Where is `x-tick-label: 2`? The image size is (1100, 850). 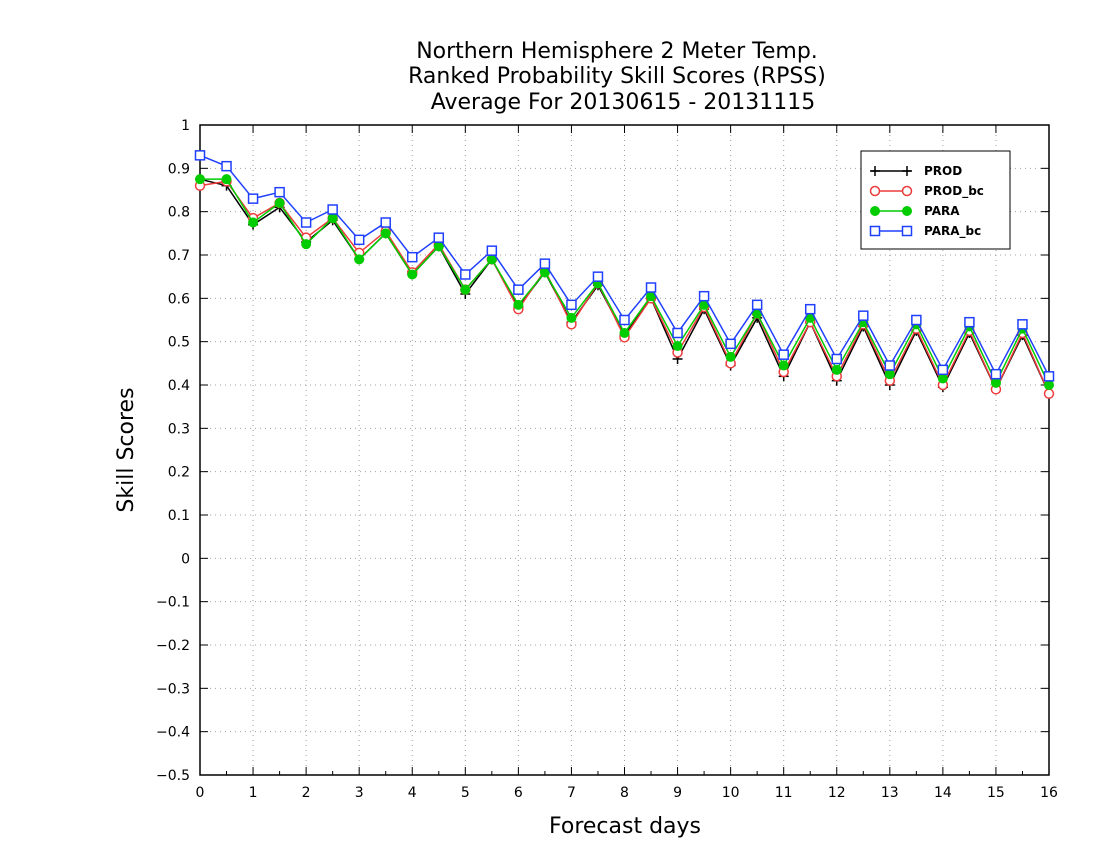
x-tick-label: 2 is located at coordinates (306, 793).